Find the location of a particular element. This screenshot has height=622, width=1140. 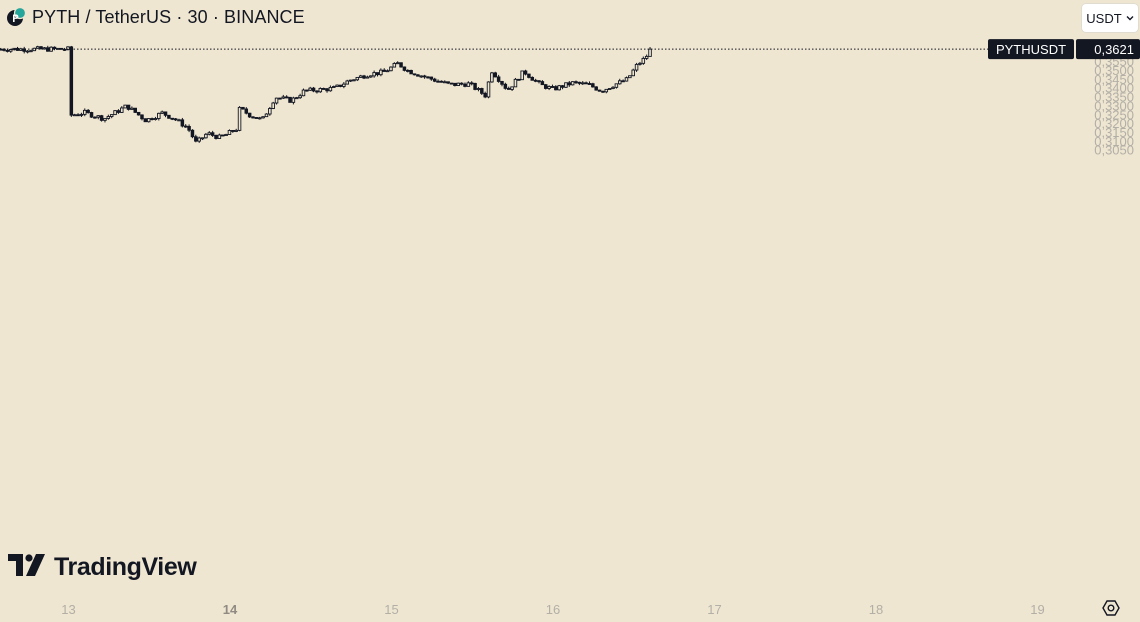

tradingview-logo-text: TradingView is located at coordinates (125, 566).